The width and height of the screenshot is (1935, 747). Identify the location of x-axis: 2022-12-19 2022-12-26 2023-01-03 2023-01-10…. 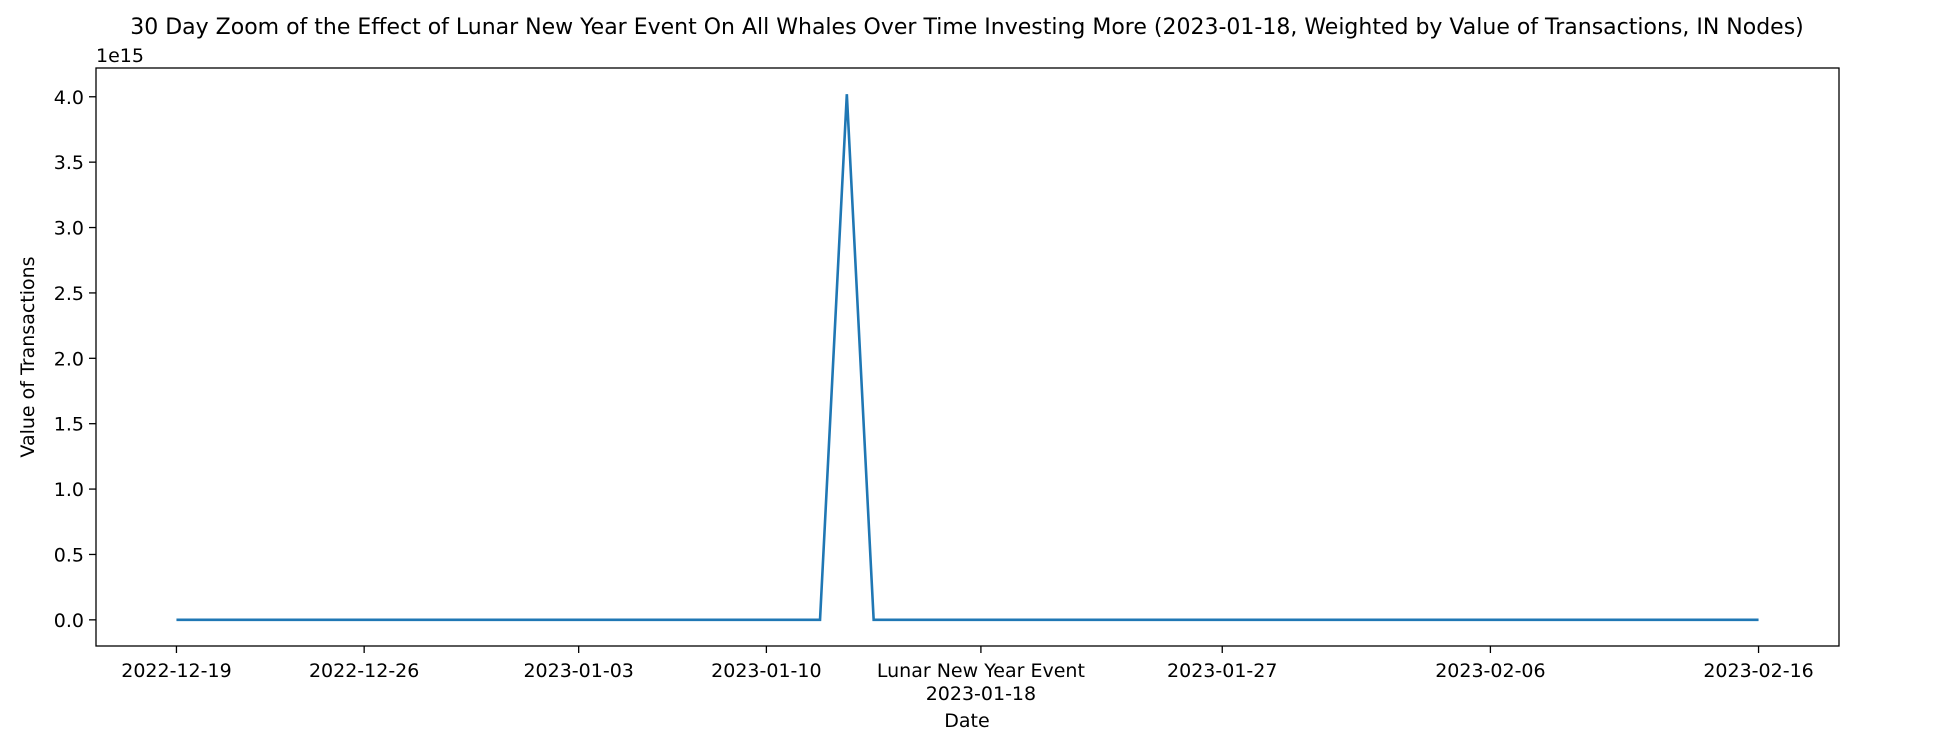
(967, 675).